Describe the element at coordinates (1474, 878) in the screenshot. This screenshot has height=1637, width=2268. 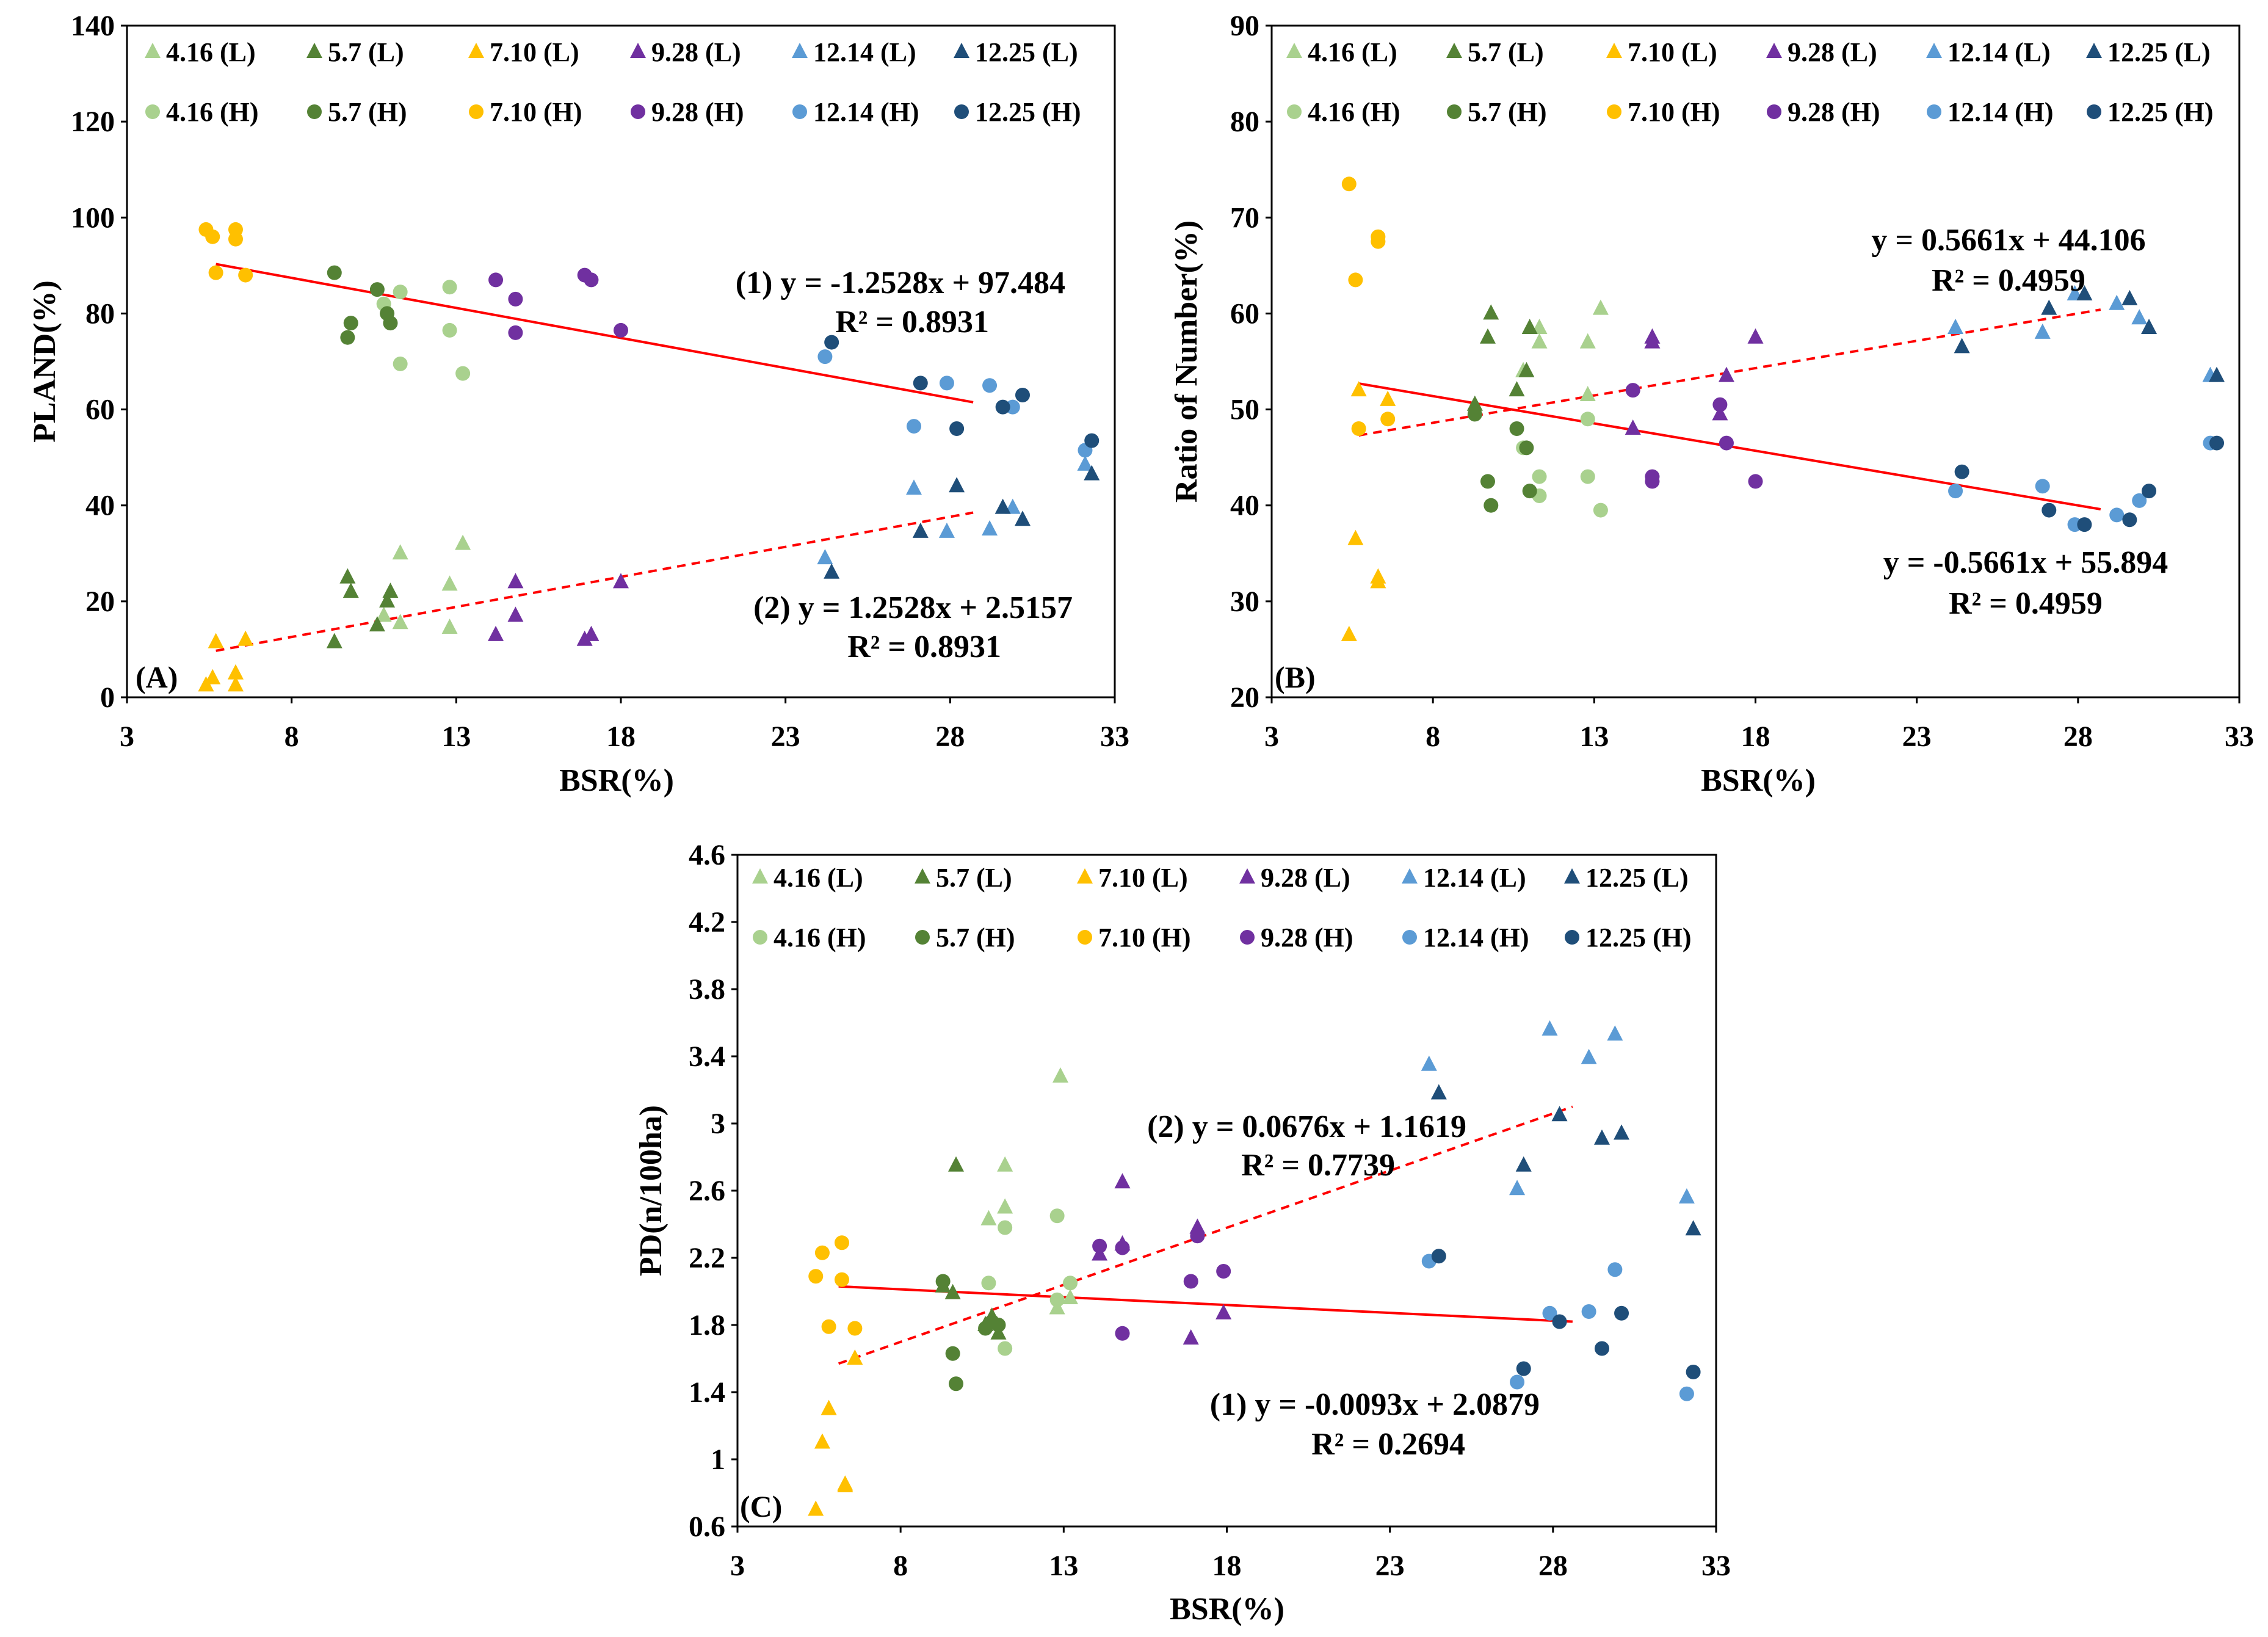
I see `panel-c-legend-label-low: 12.14 (L)` at that location.